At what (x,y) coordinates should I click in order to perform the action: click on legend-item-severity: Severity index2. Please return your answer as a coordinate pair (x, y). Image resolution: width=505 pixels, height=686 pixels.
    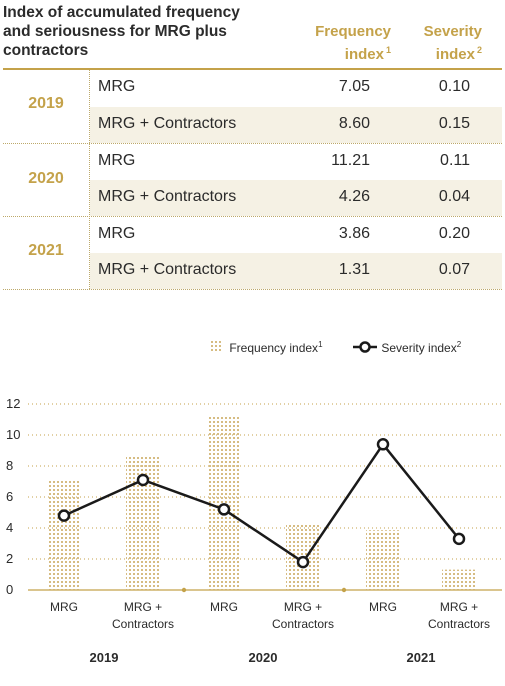
    Looking at the image, I should click on (406, 347).